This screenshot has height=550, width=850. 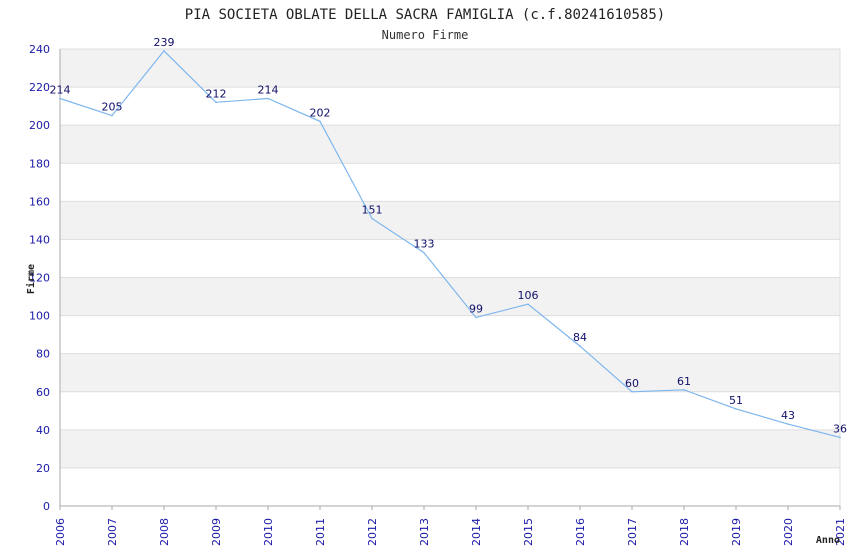 What do you see at coordinates (60, 532) in the screenshot?
I see `x-tick-label: 2006` at bounding box center [60, 532].